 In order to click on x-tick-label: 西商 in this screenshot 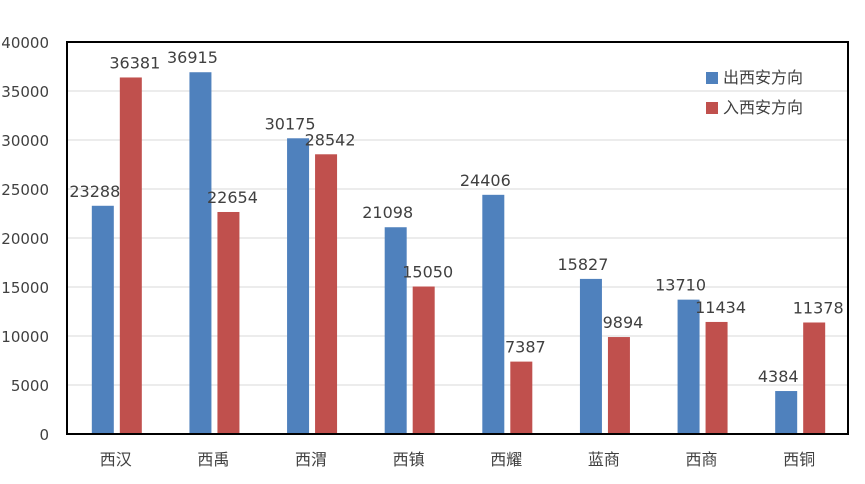, I will do `click(702, 459)`.